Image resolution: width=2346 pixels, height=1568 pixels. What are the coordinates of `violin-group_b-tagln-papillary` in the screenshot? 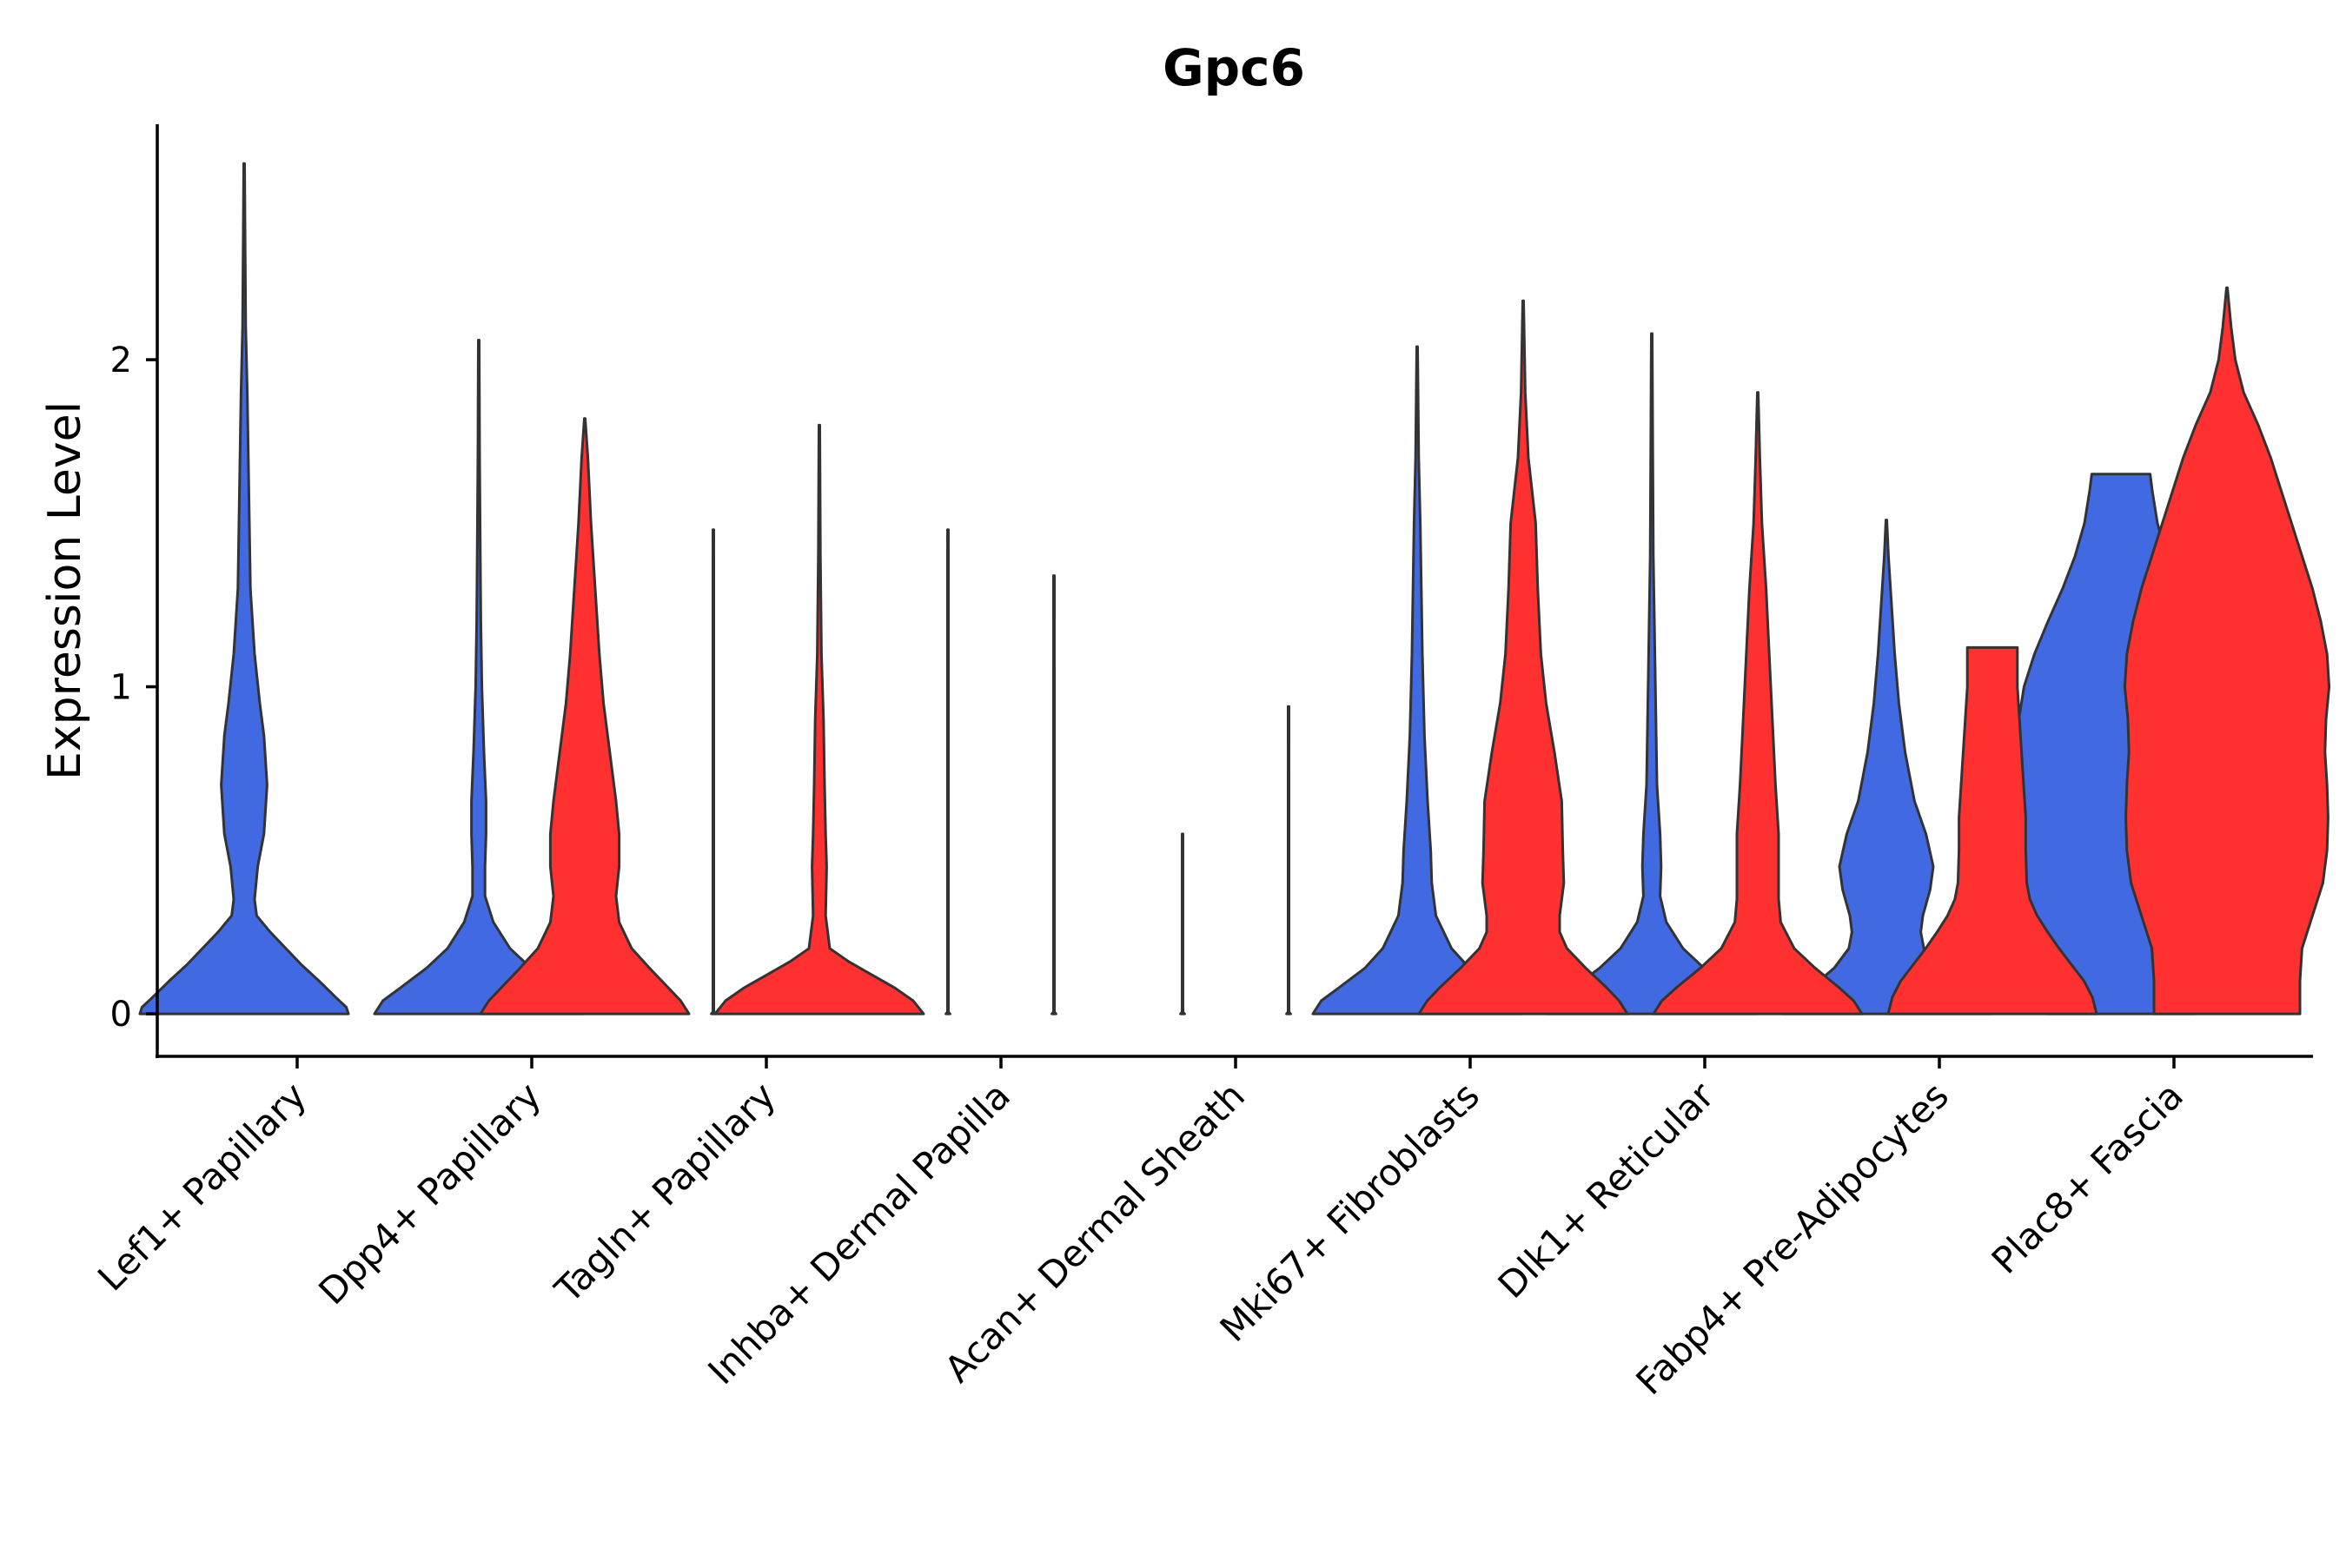 It's located at (819, 719).